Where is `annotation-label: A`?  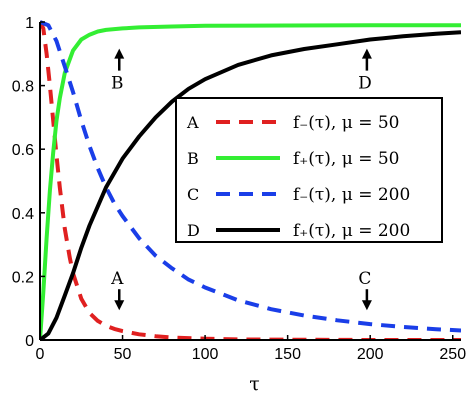 annotation-label: A is located at coordinates (117, 279).